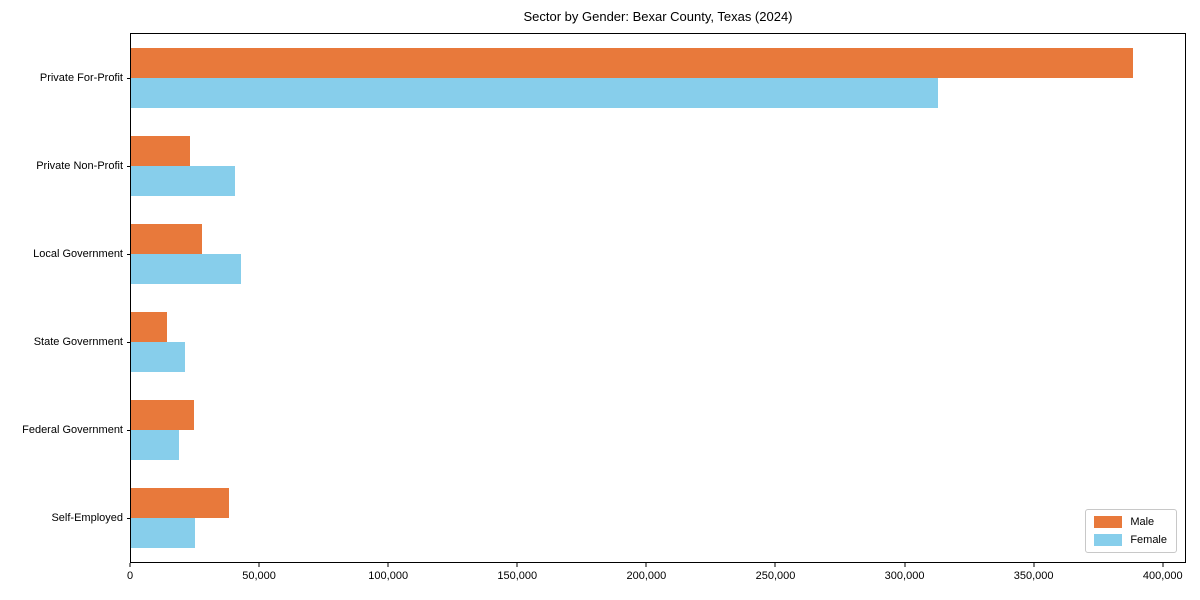  I want to click on bar-group-local-government, so click(658, 254).